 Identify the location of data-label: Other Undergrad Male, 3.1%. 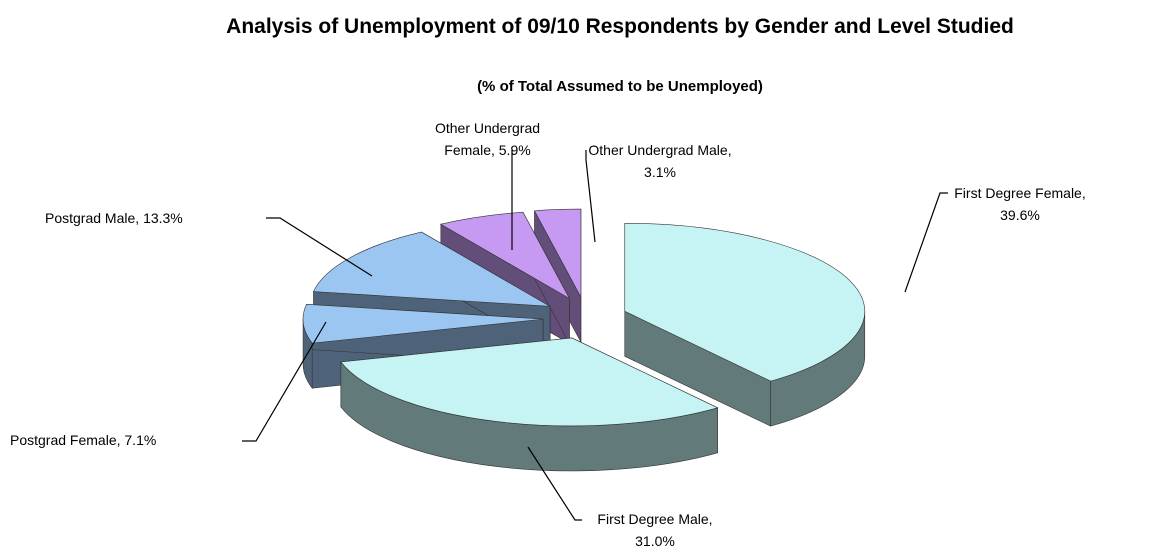
(660, 161).